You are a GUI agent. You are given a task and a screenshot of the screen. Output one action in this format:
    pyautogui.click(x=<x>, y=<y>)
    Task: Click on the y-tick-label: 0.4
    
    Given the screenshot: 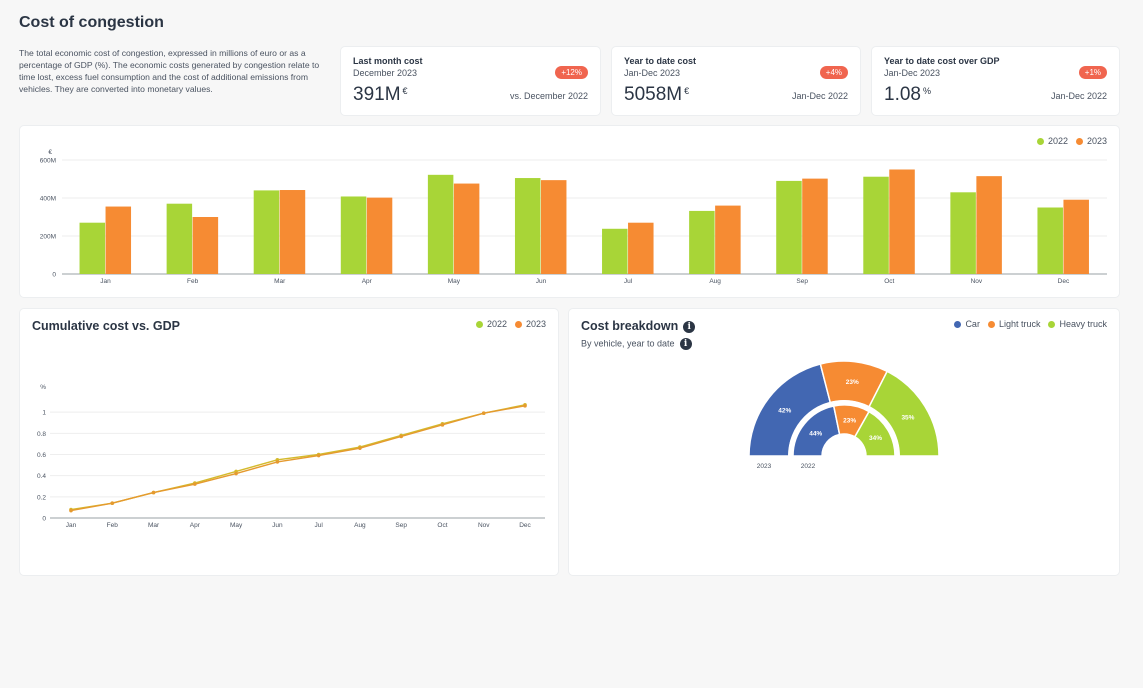 What is the action you would take?
    pyautogui.click(x=41, y=476)
    